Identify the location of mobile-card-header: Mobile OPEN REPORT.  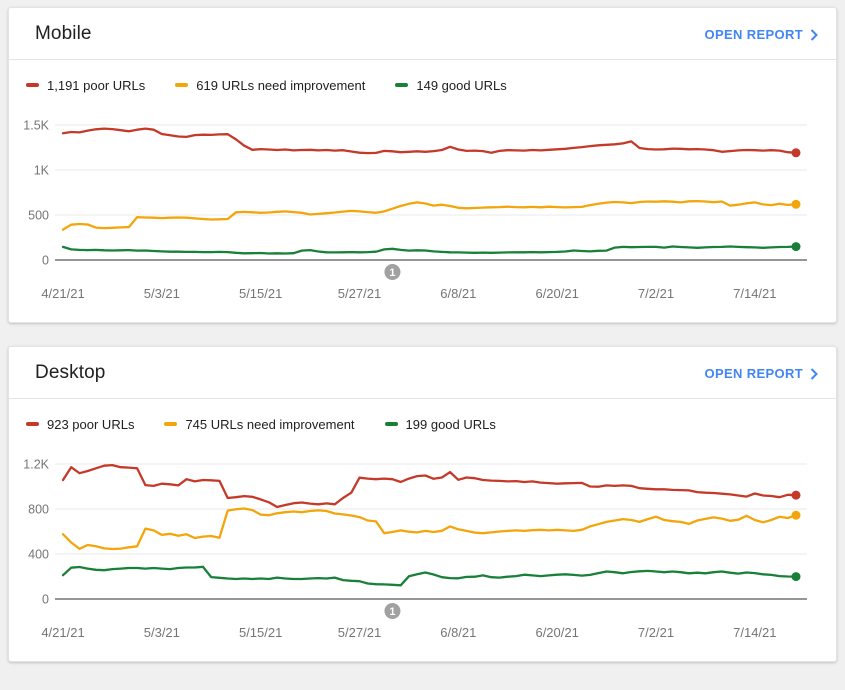
(422, 34).